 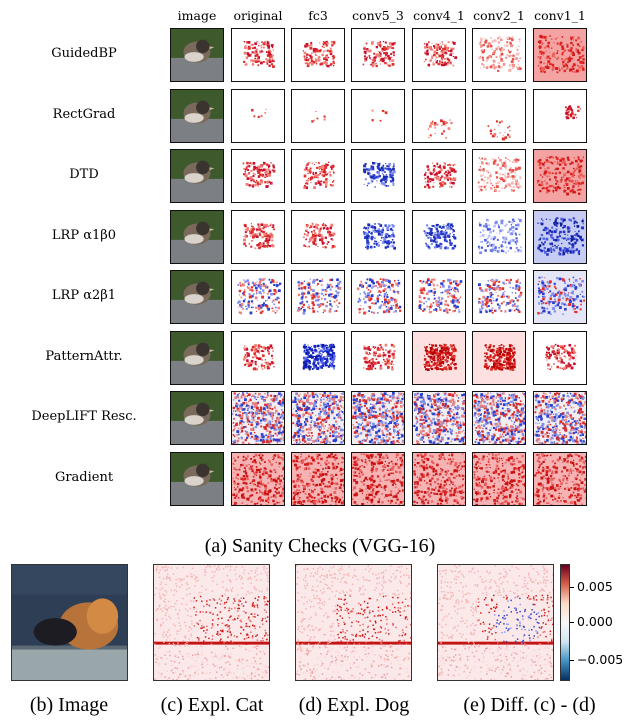 What do you see at coordinates (318, 15) in the screenshot?
I see `column-header: fc3` at bounding box center [318, 15].